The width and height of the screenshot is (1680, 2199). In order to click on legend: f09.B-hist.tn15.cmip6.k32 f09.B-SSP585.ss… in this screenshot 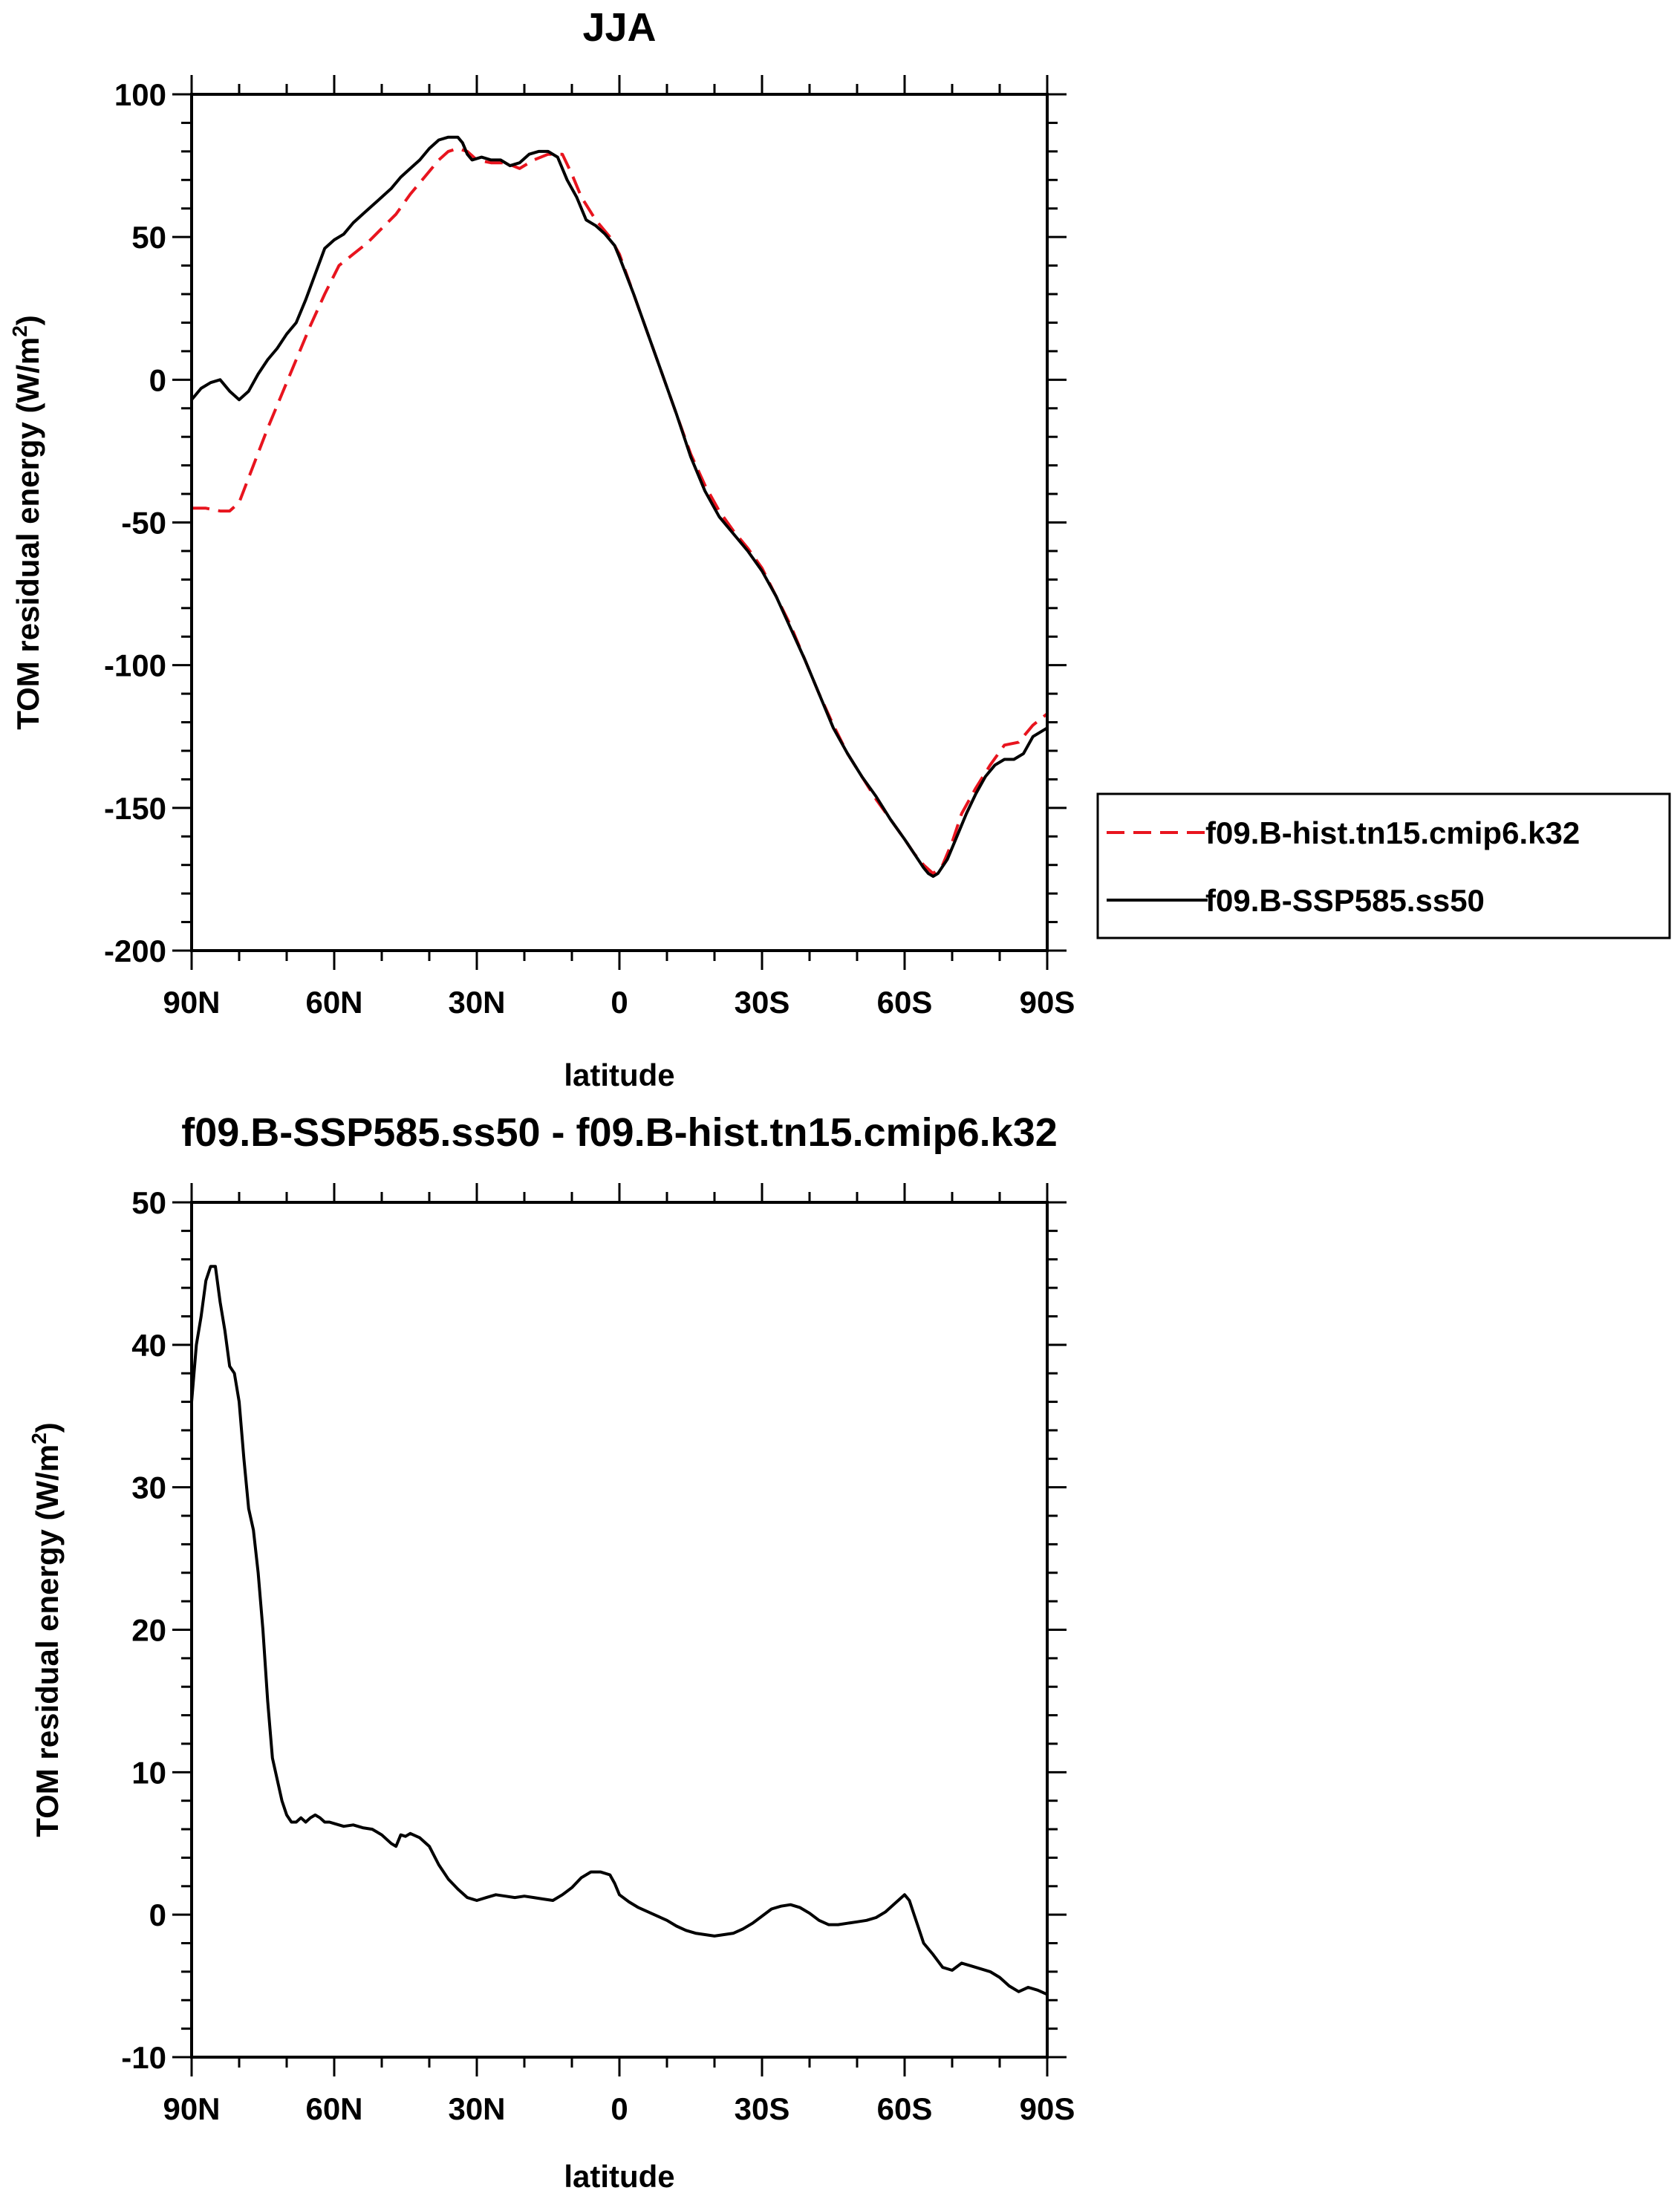, I will do `click(1384, 865)`.